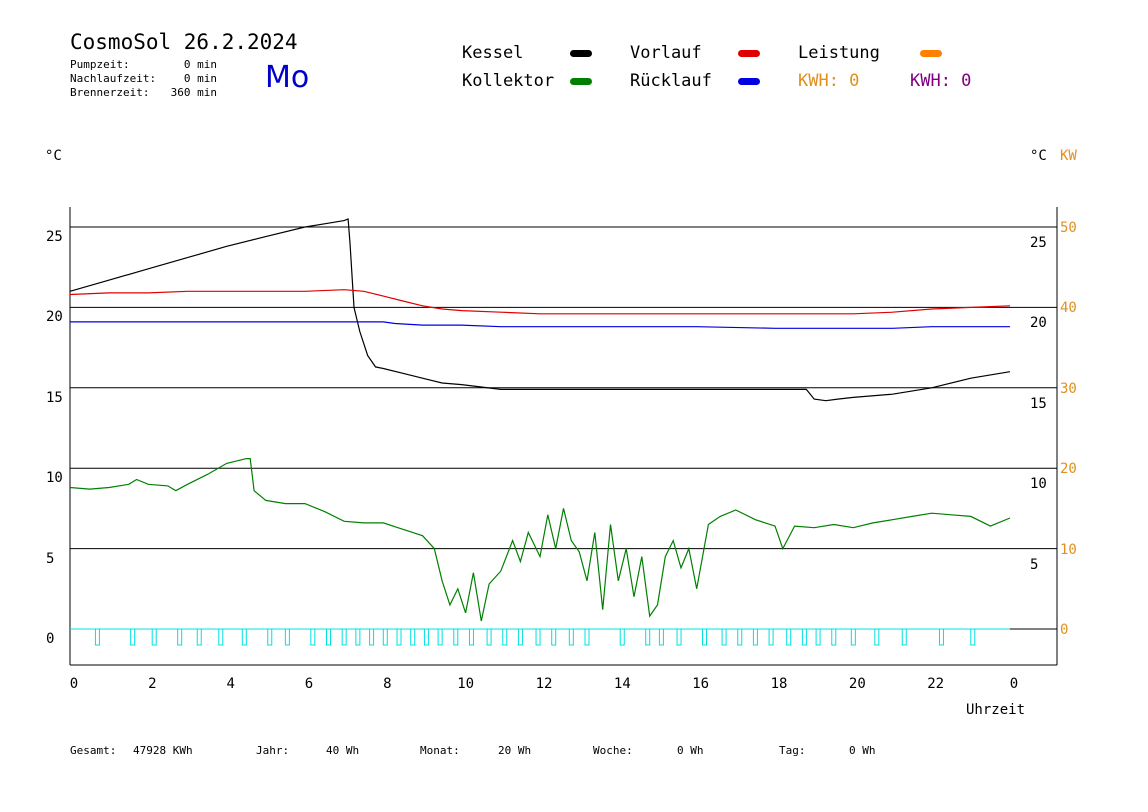  What do you see at coordinates (996, 710) in the screenshot?
I see `x-axis-label: Uhrzeit` at bounding box center [996, 710].